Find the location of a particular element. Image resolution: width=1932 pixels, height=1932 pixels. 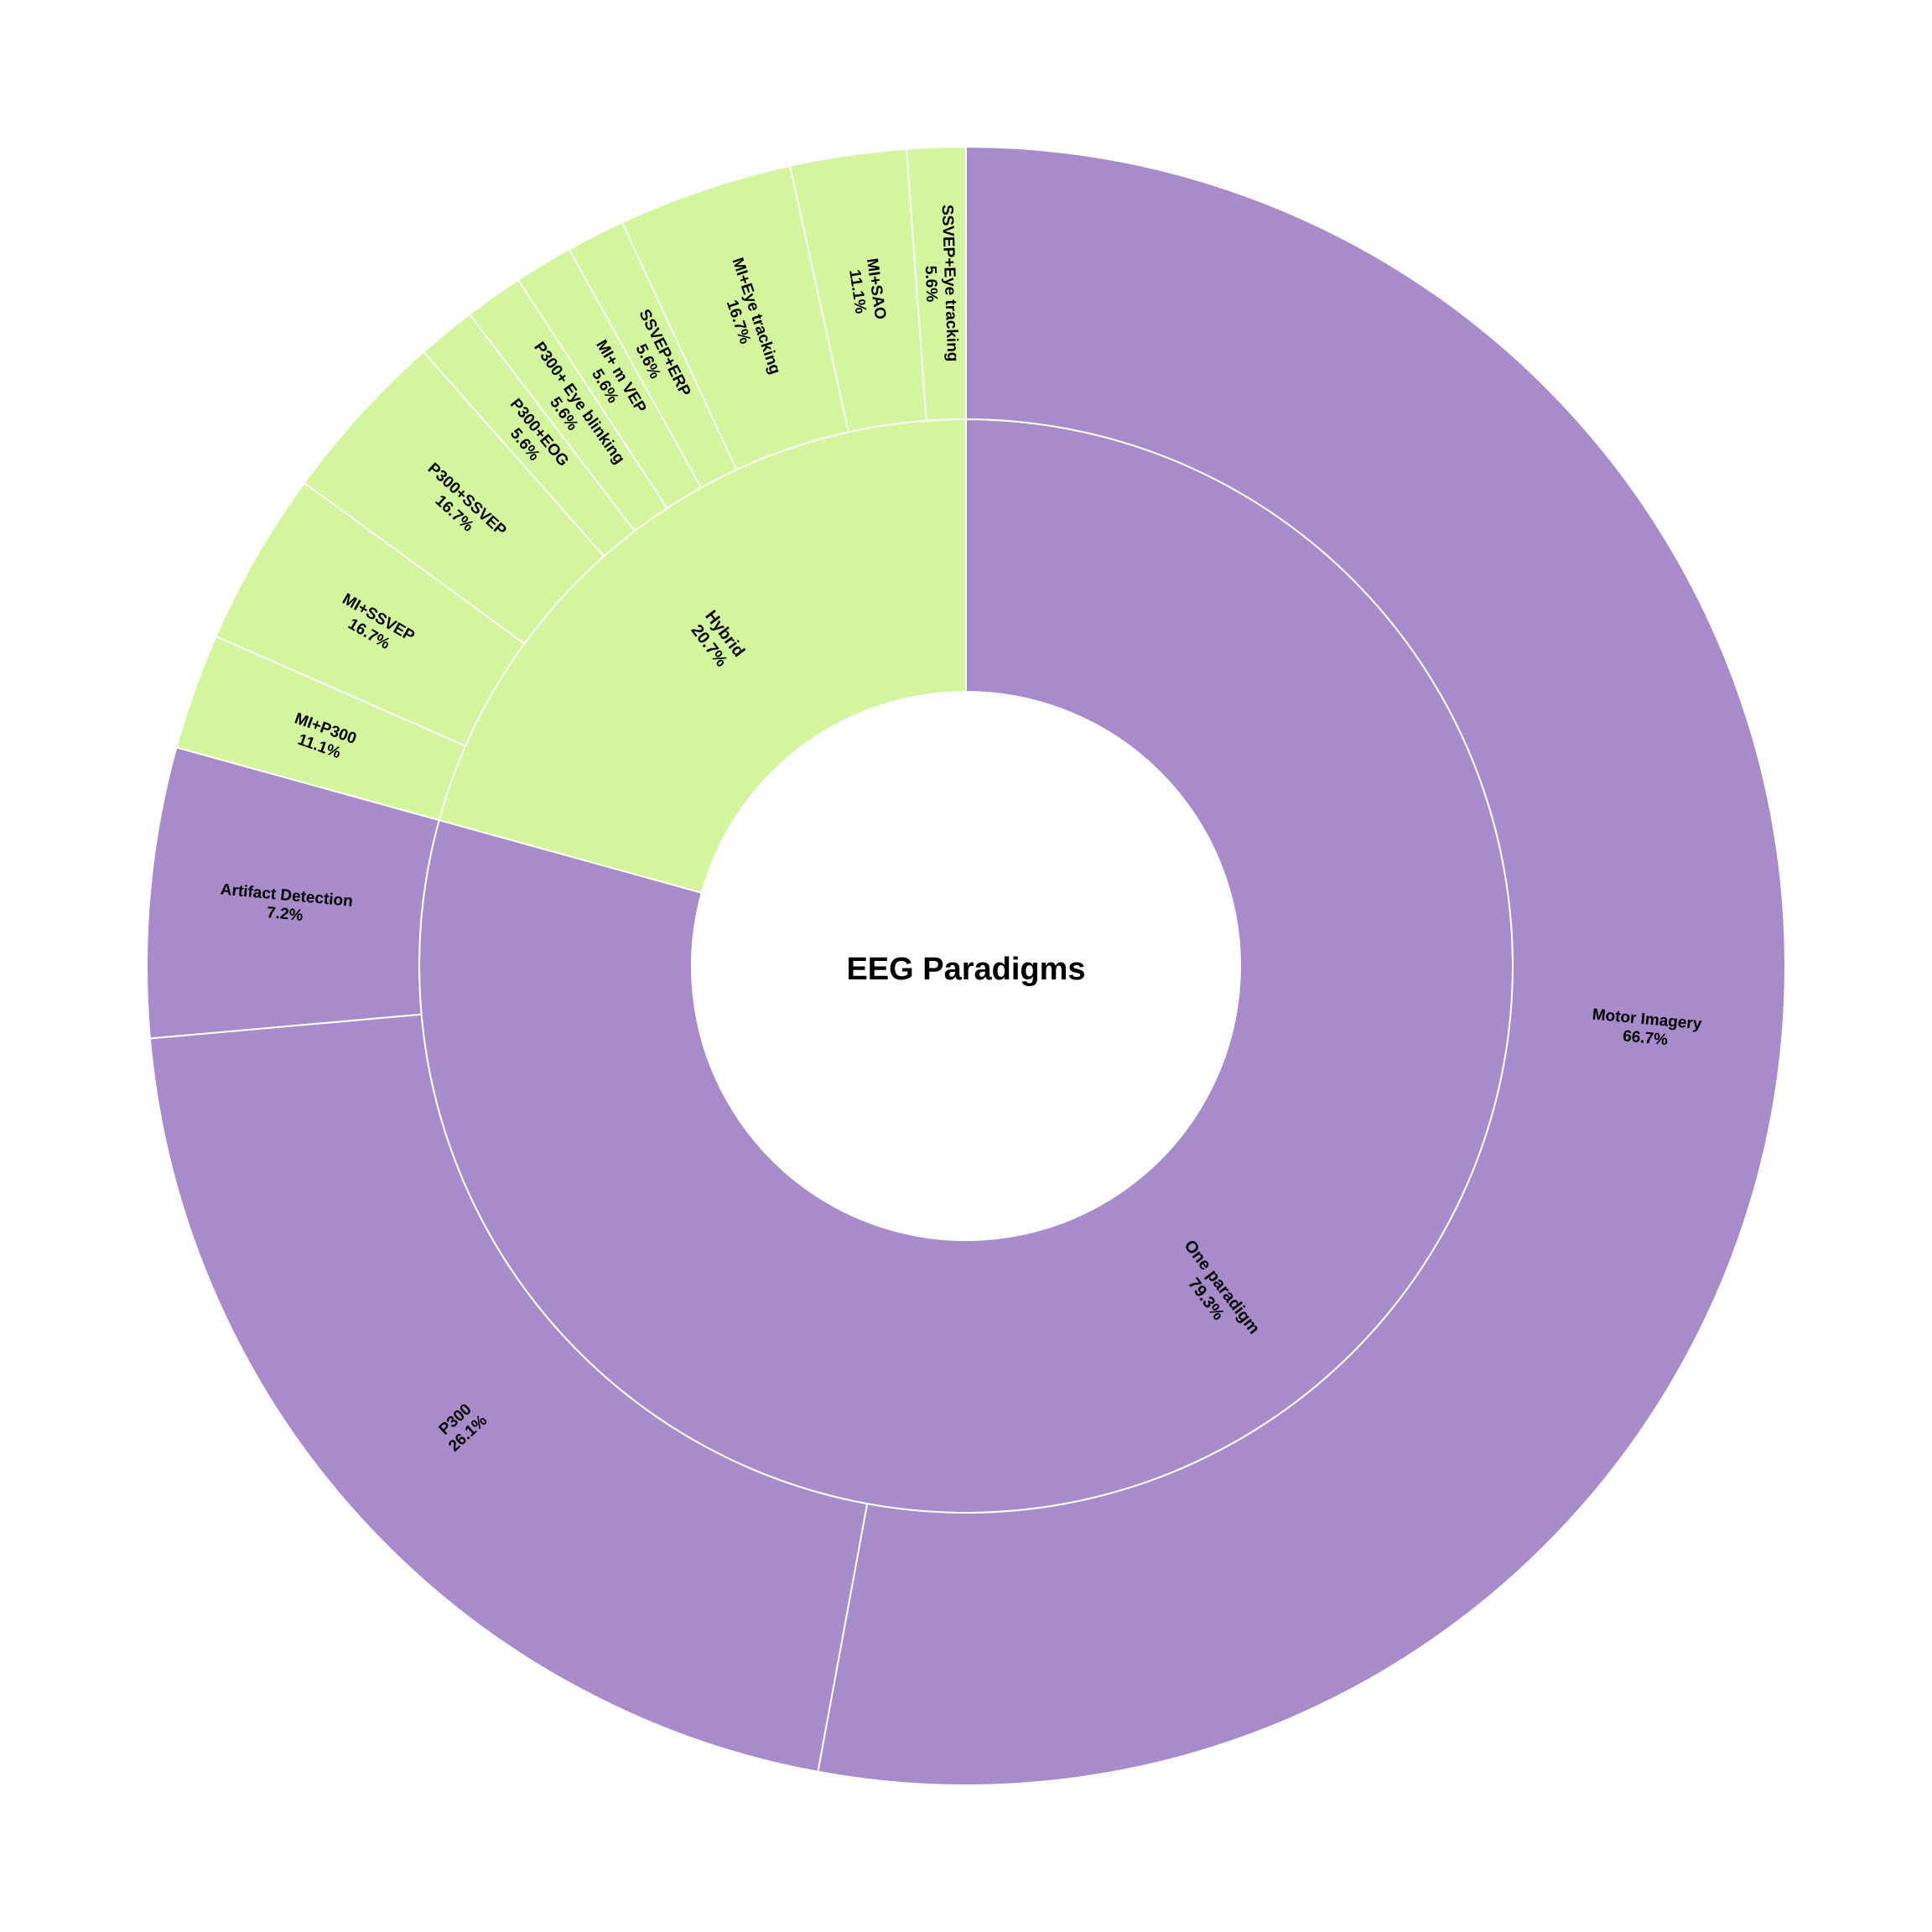

outer-slice-ssvep-eye-tracking is located at coordinates (936, 283).